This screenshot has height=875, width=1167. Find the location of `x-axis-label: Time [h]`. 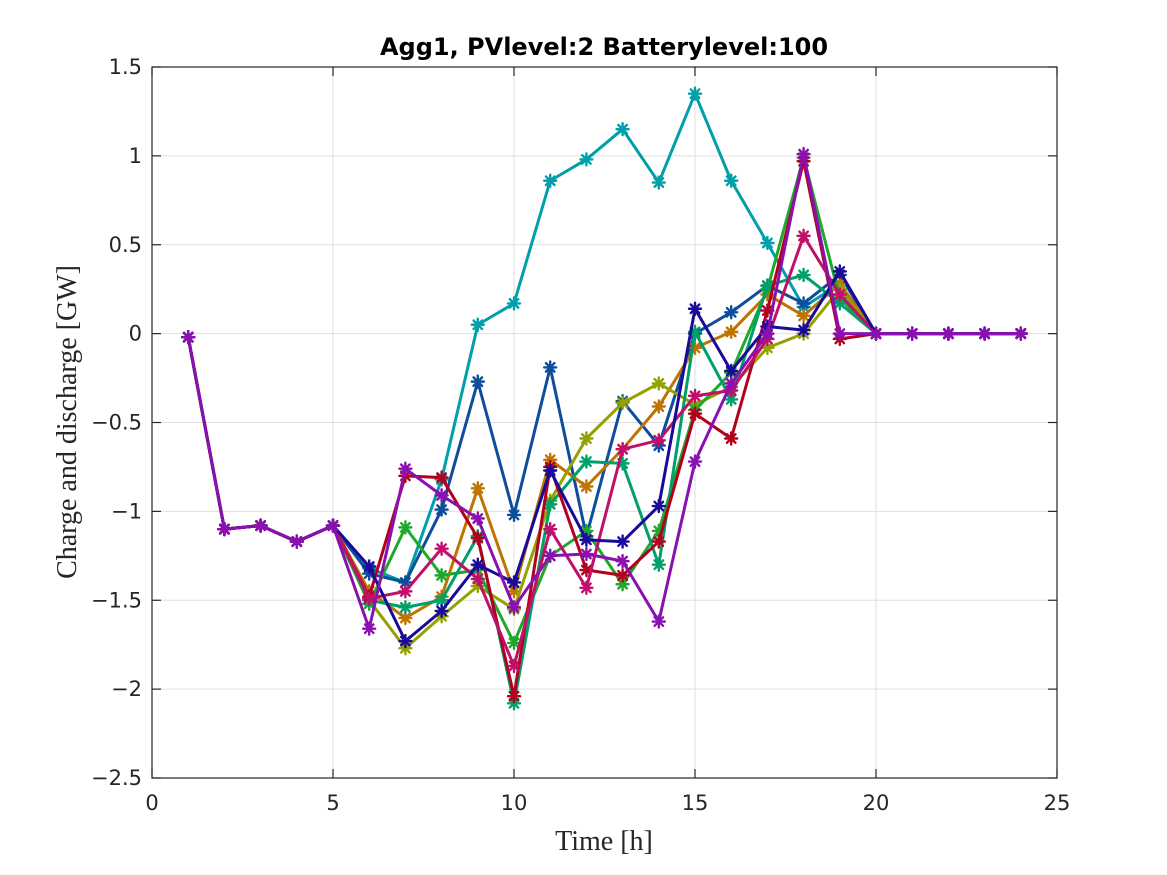

x-axis-label: Time [h] is located at coordinates (604, 841).